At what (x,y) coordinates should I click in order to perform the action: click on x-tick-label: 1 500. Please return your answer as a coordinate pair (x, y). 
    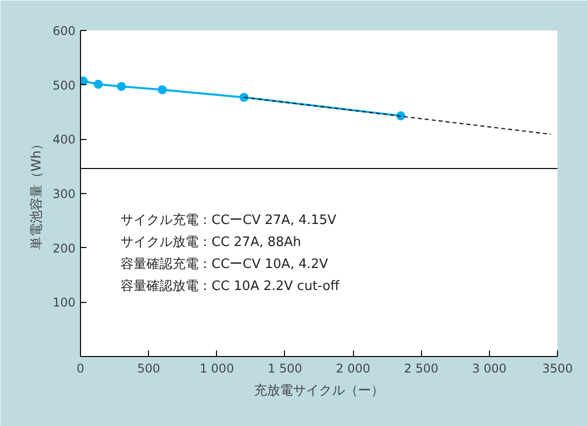
    Looking at the image, I should click on (285, 369).